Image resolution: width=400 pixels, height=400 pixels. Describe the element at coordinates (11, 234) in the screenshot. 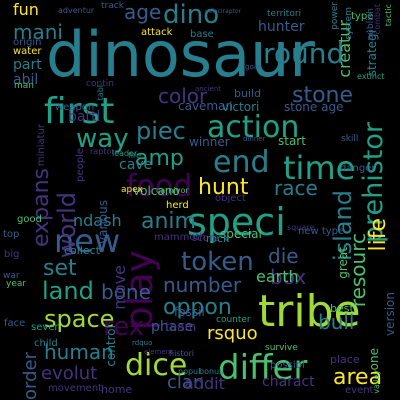

I see `word-cloud-term: top` at that location.